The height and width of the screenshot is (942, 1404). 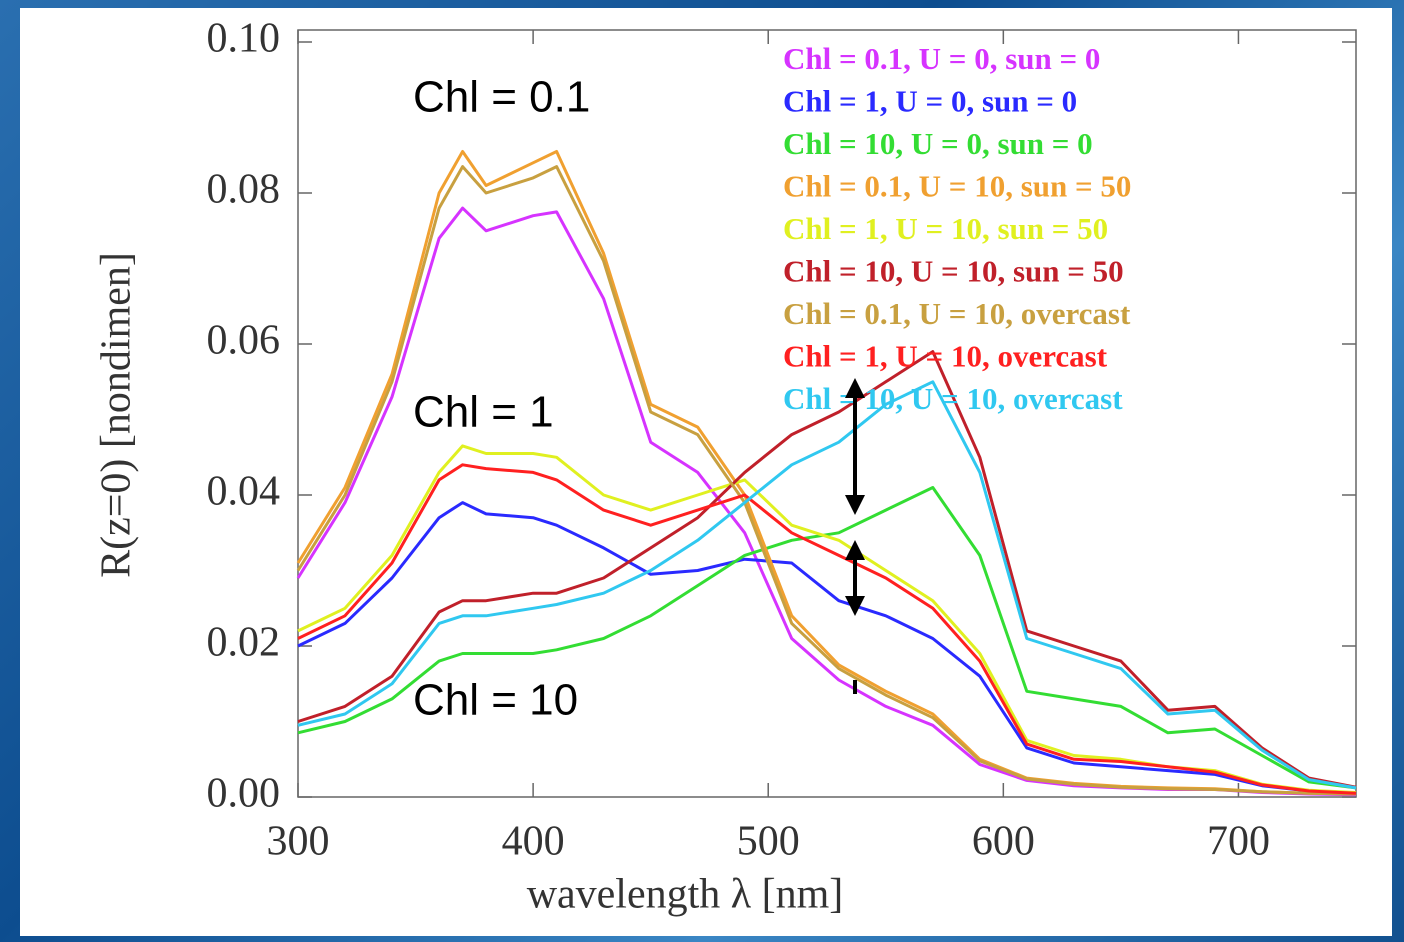 I want to click on y-tick-label: 0.06, so click(x=244, y=341).